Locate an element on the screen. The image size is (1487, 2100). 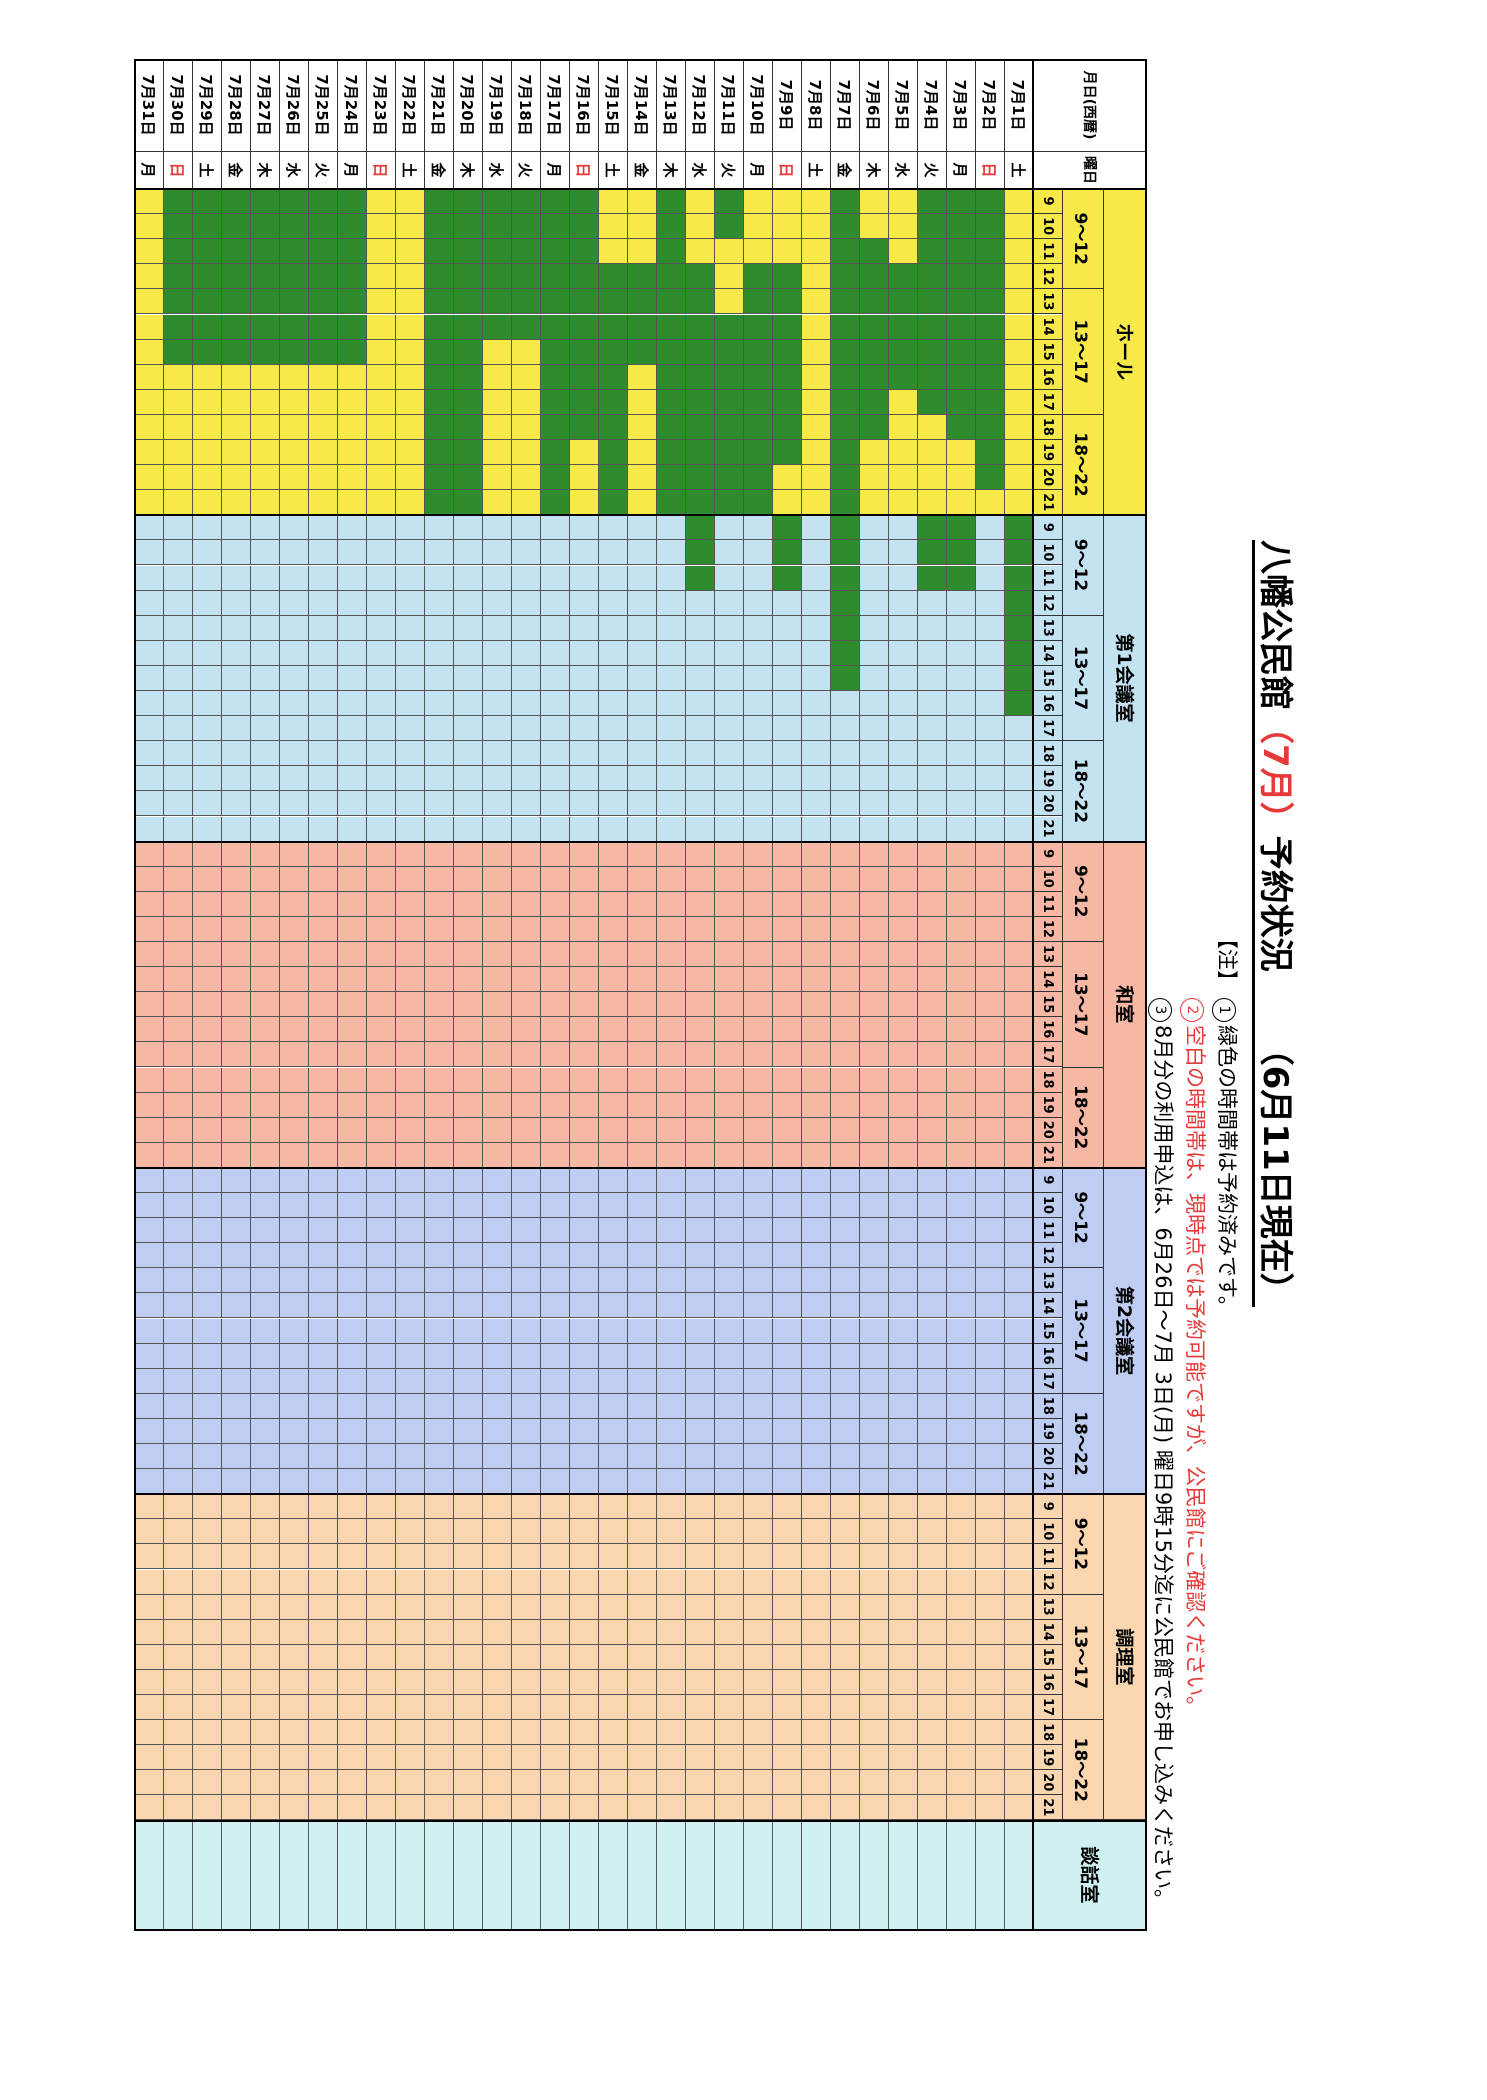
date-cell: 7月25日 is located at coordinates (322, 105).